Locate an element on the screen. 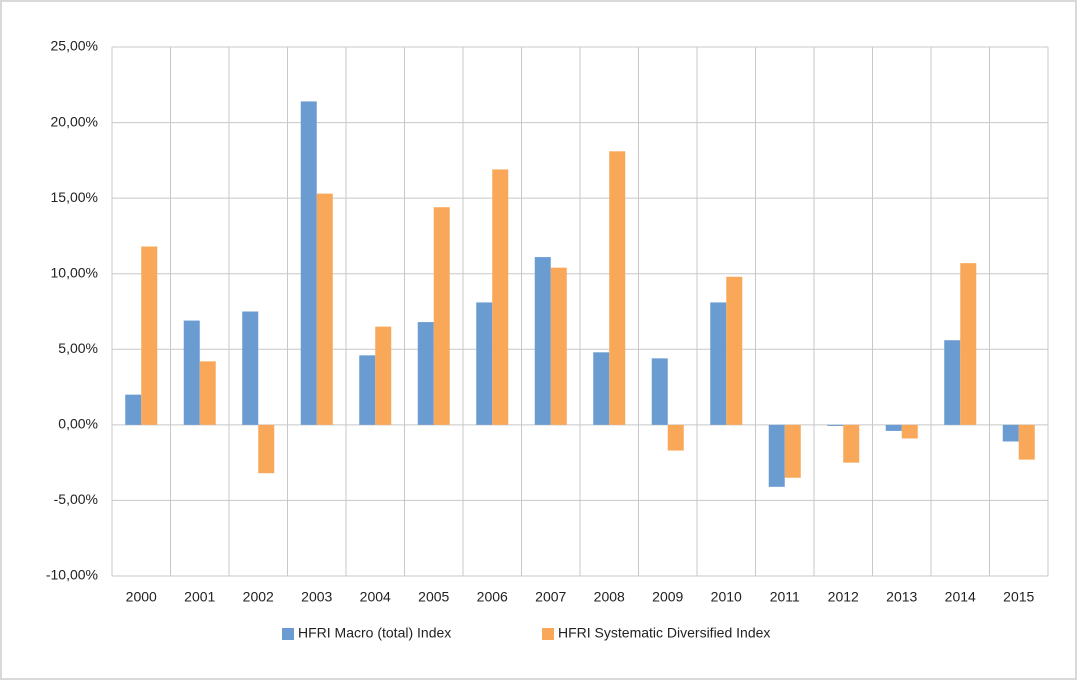 This screenshot has height=680, width=1077. x-tick-label: 2015 is located at coordinates (1018, 597).